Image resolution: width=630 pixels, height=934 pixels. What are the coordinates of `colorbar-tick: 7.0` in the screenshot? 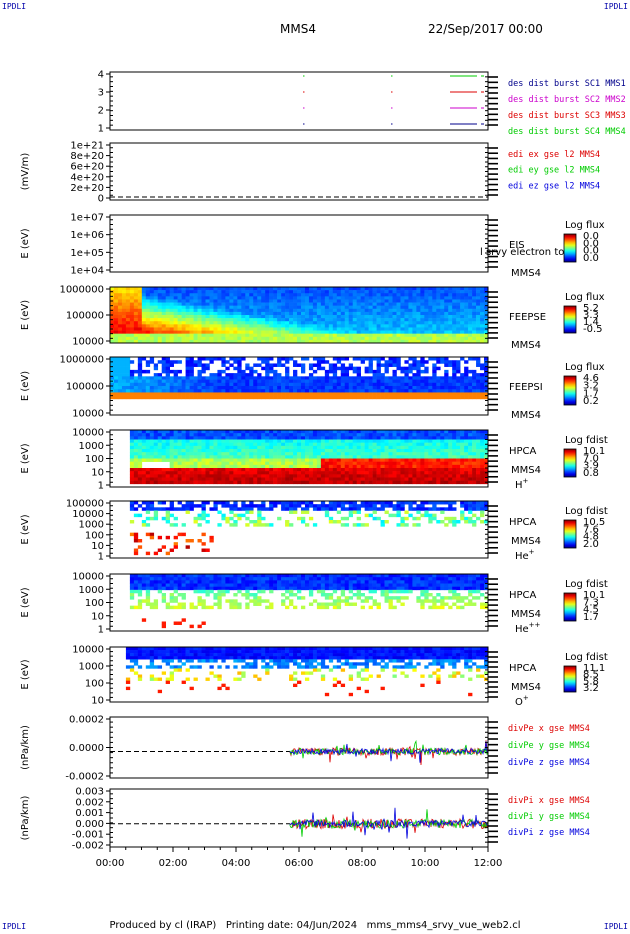 It's located at (591, 458).